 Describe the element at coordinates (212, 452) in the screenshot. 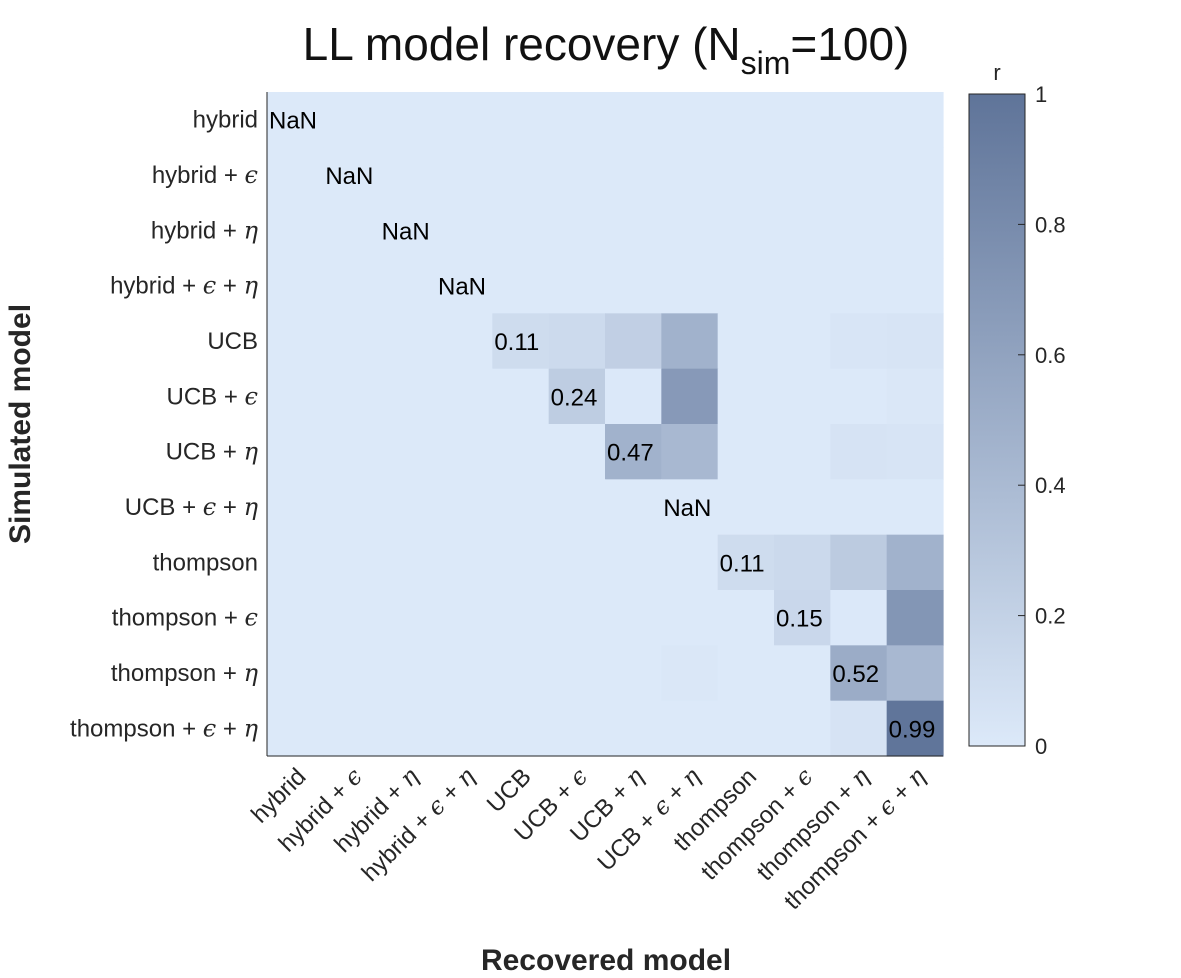

I see `y-tick-6: UCB + η` at that location.